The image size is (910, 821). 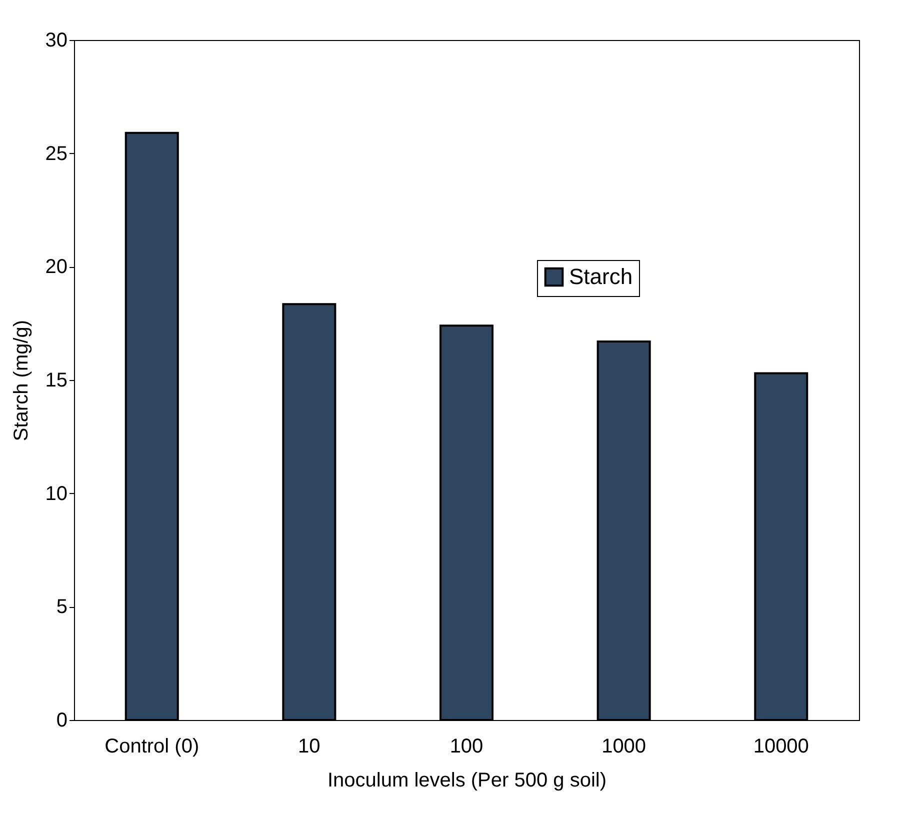 I want to click on x-tick-label: 10000, so click(x=781, y=747).